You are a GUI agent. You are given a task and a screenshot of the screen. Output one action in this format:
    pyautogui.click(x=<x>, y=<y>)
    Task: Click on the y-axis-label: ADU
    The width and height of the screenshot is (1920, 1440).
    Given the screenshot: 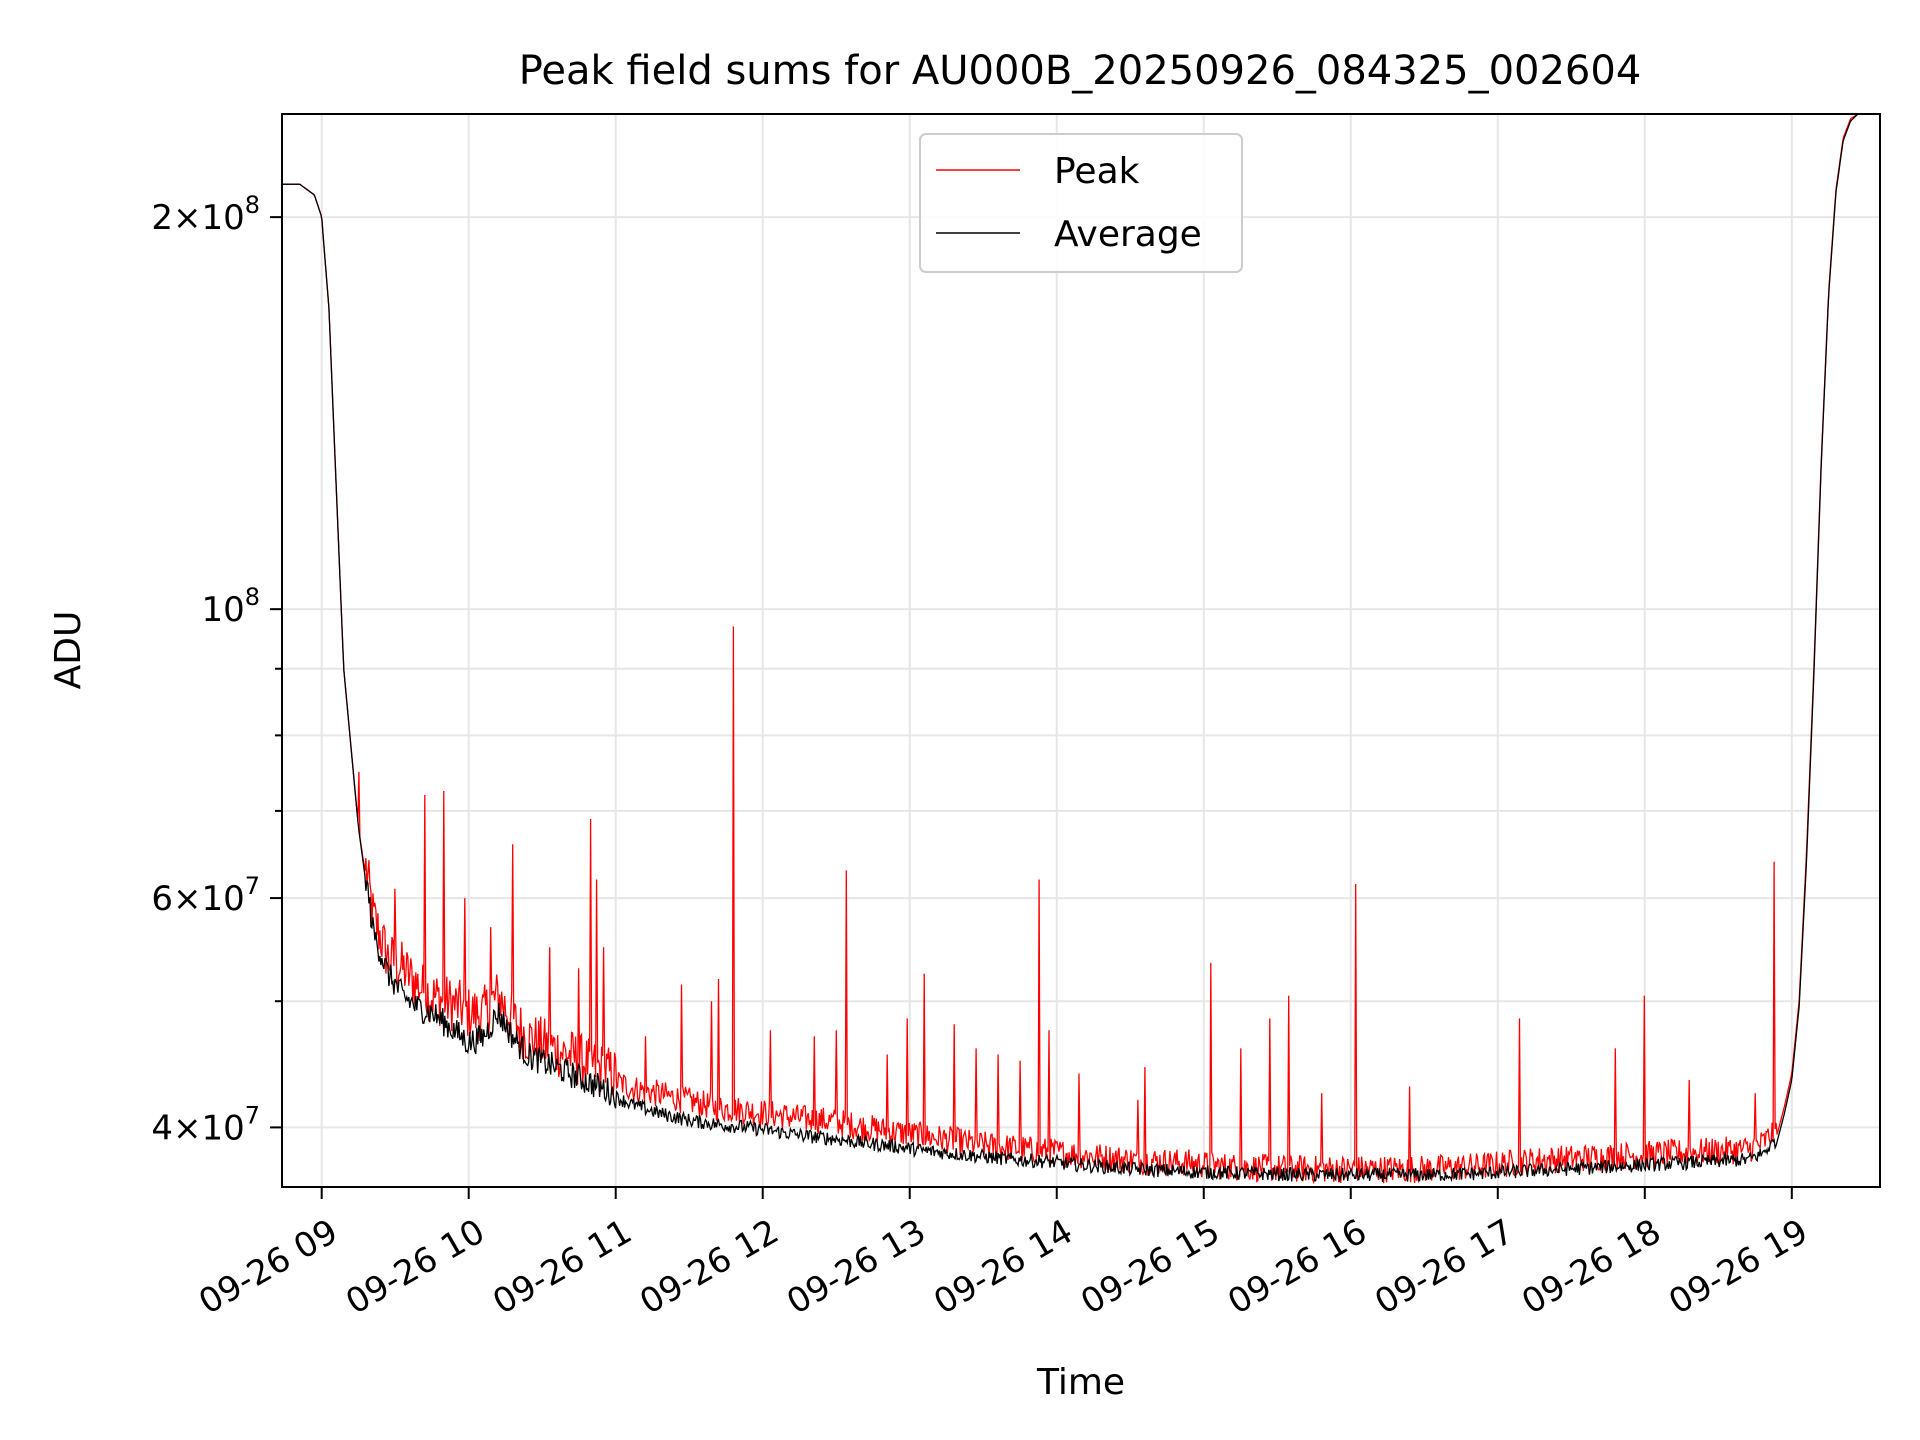 What is the action you would take?
    pyautogui.click(x=68, y=650)
    